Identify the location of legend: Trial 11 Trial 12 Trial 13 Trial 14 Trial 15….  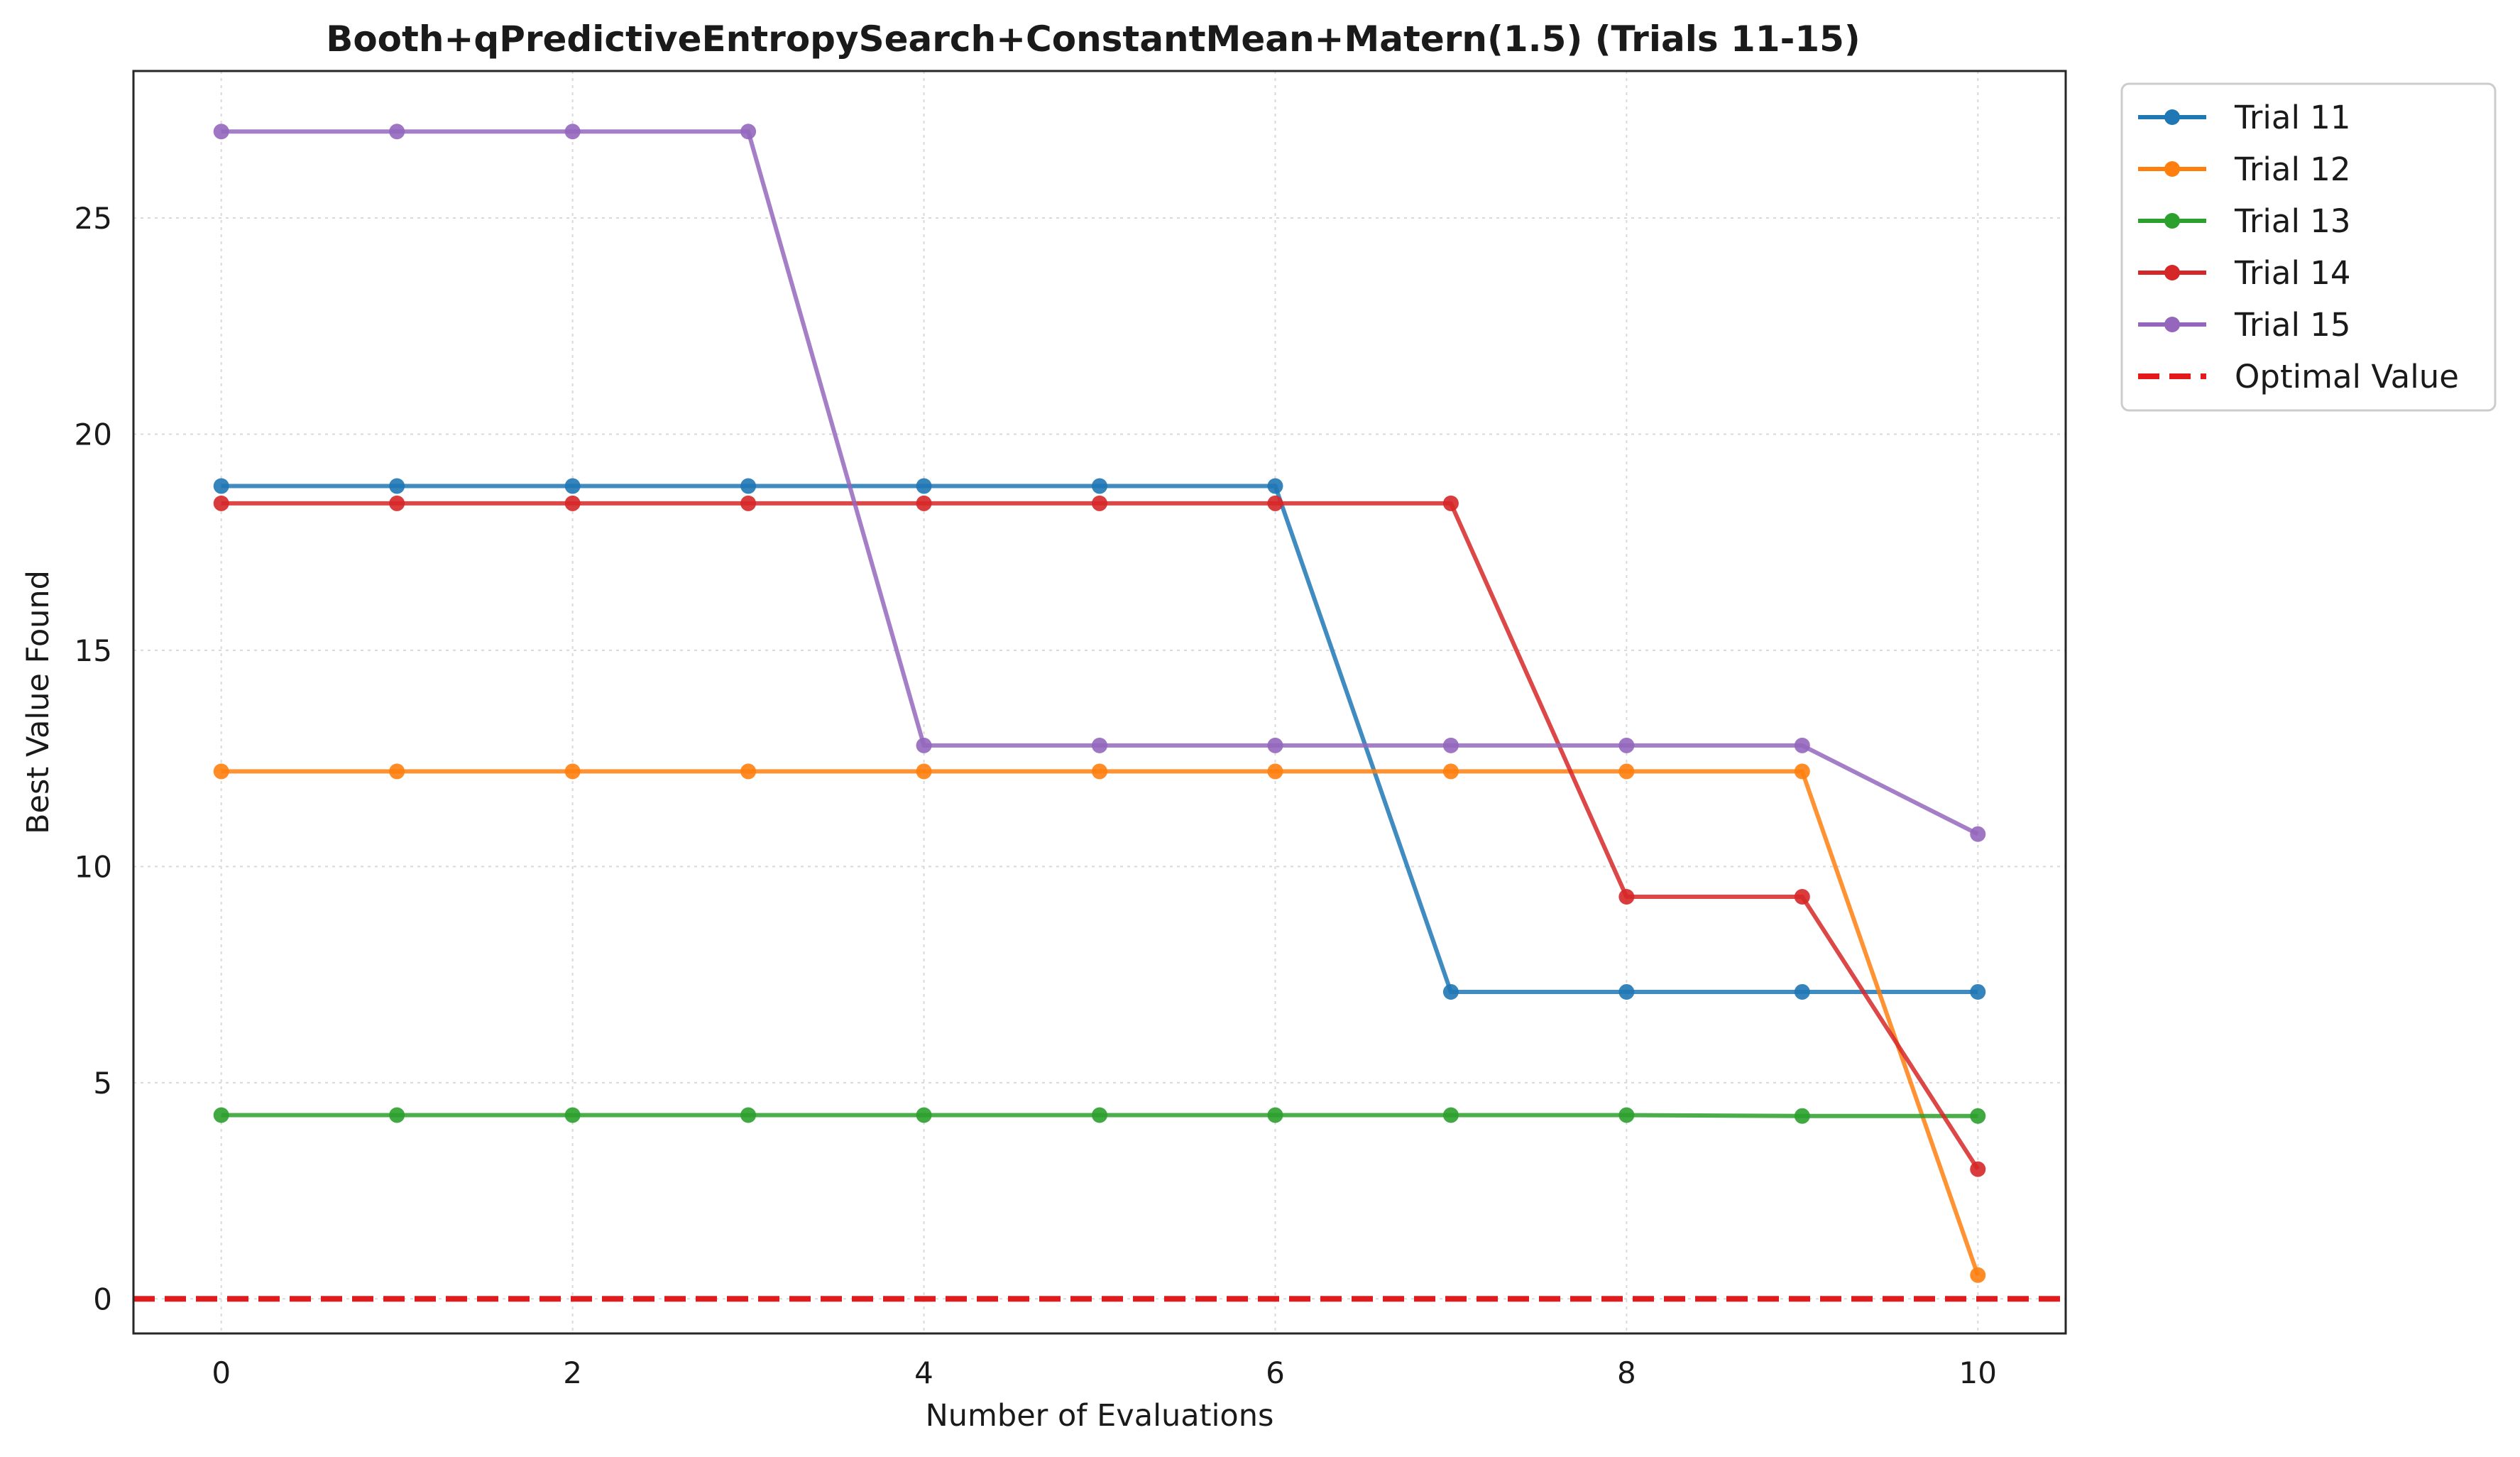
(2309, 247).